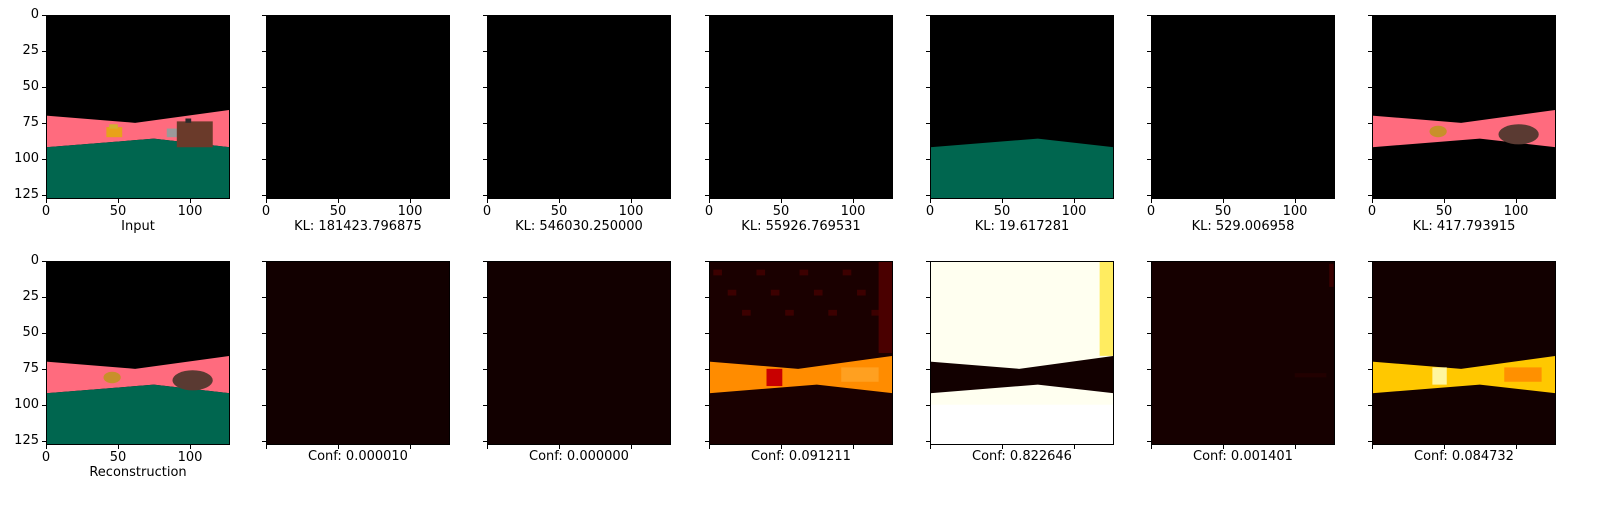 The width and height of the screenshot is (1609, 509). I want to click on image-panel-input, so click(138, 107).